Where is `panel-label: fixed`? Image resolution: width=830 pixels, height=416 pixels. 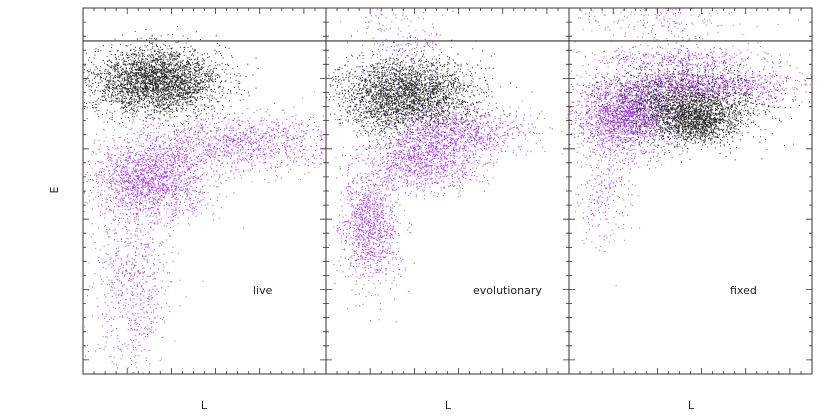 panel-label: fixed is located at coordinates (743, 290).